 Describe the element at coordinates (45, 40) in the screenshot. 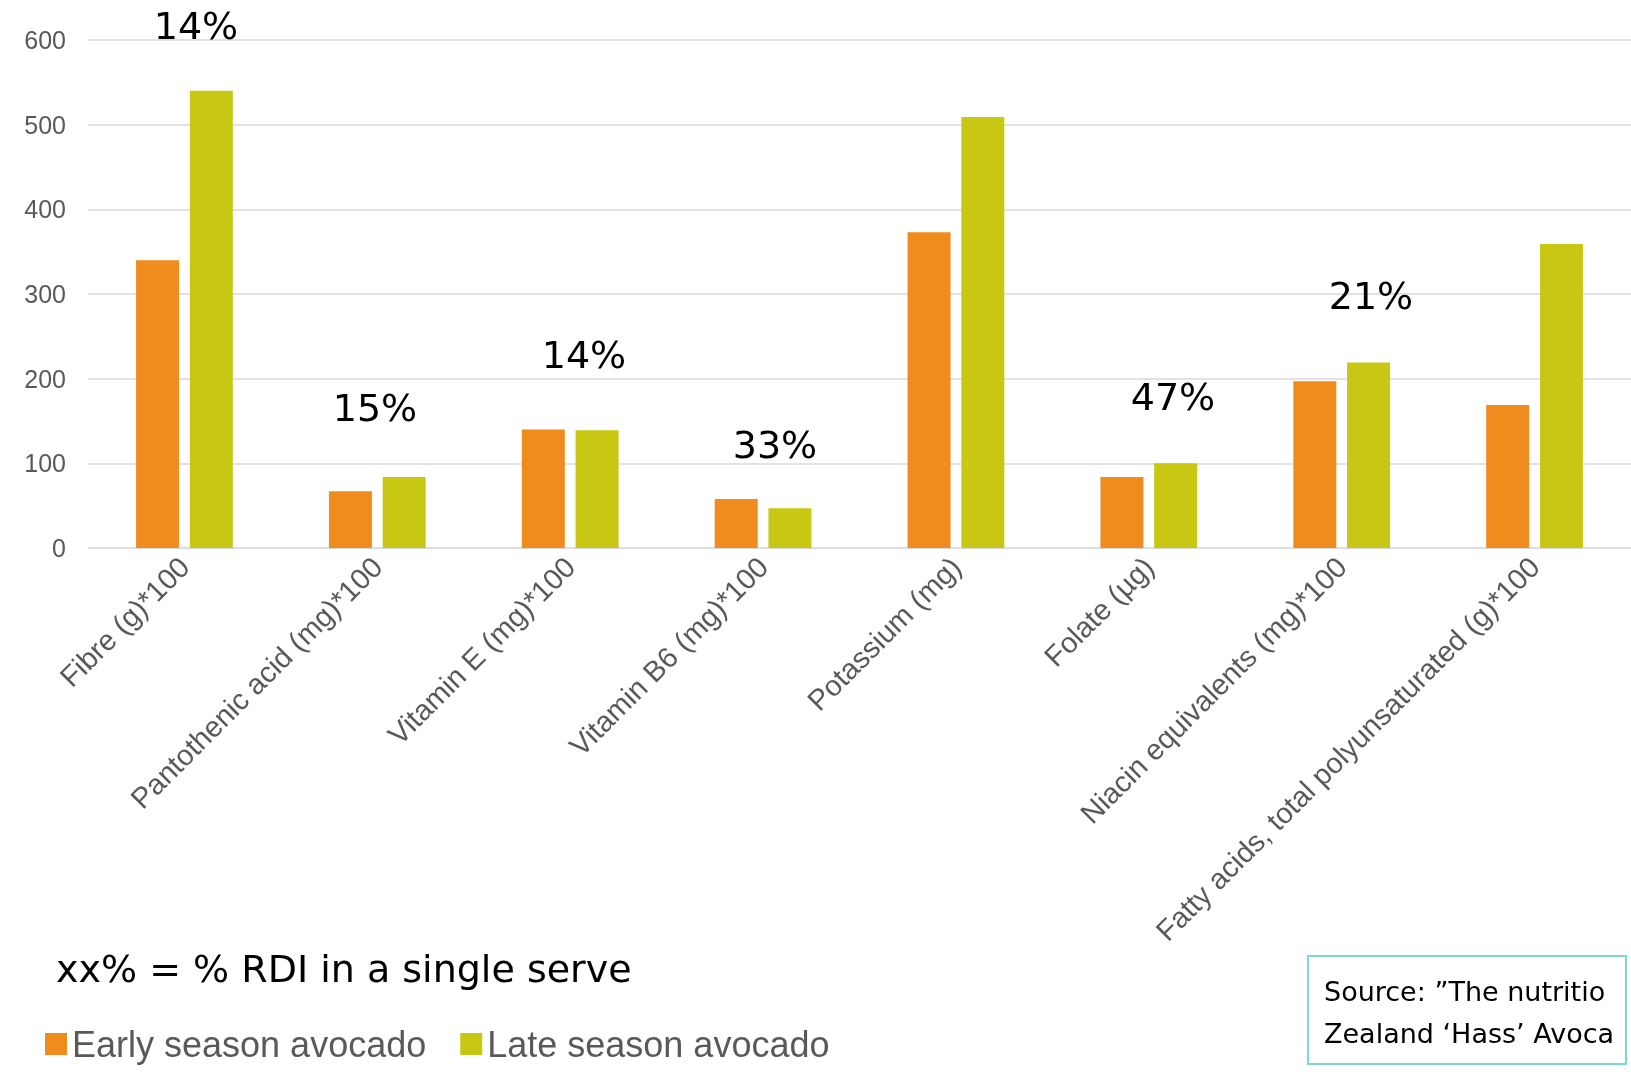

I see `y-tick-label: 600` at that location.